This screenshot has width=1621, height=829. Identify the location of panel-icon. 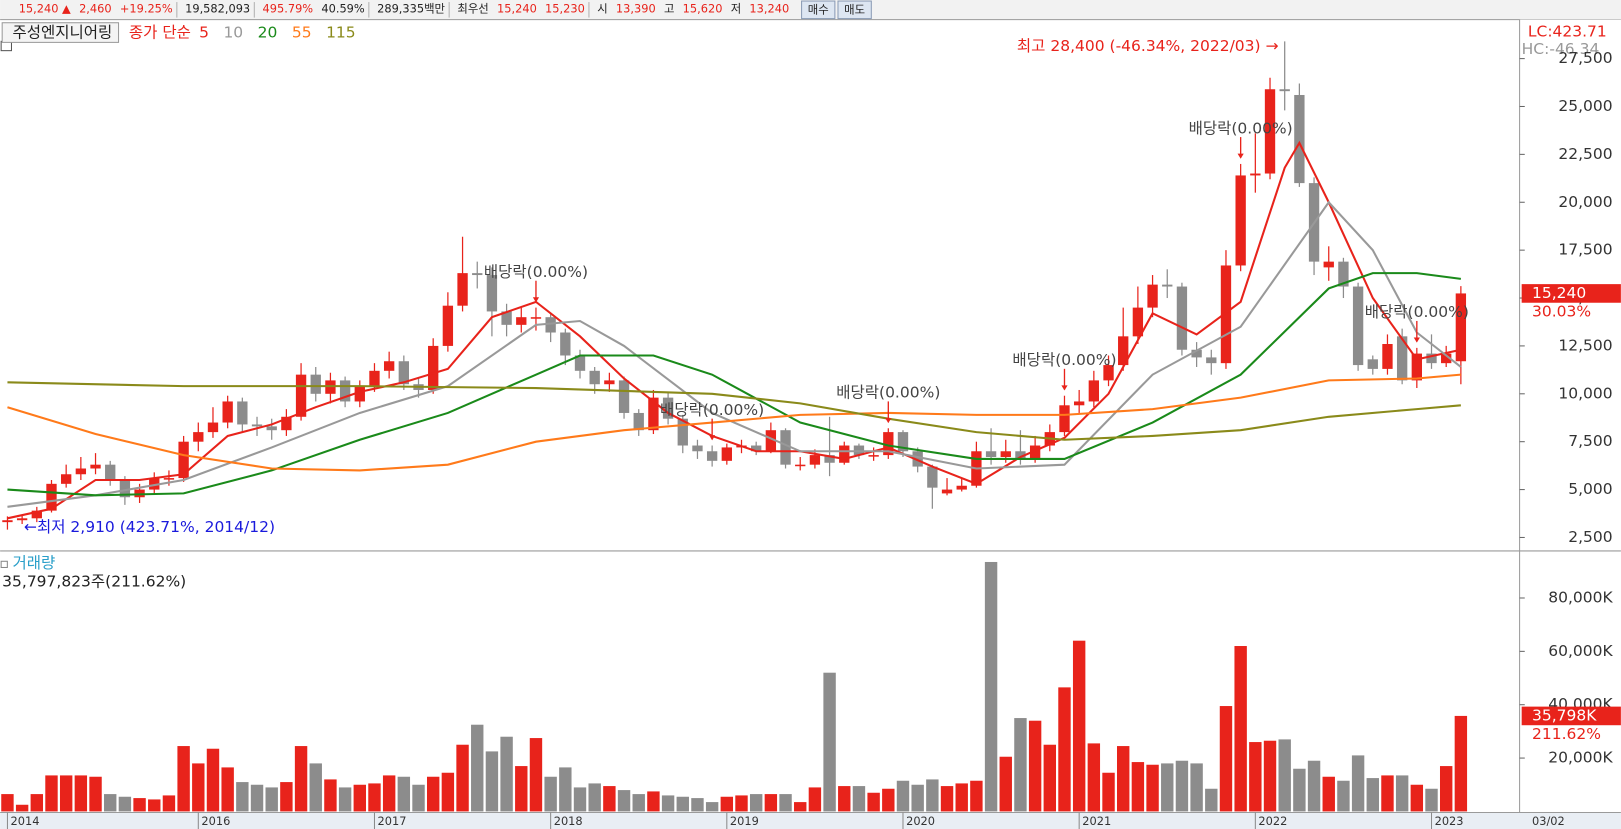
(4, 564).